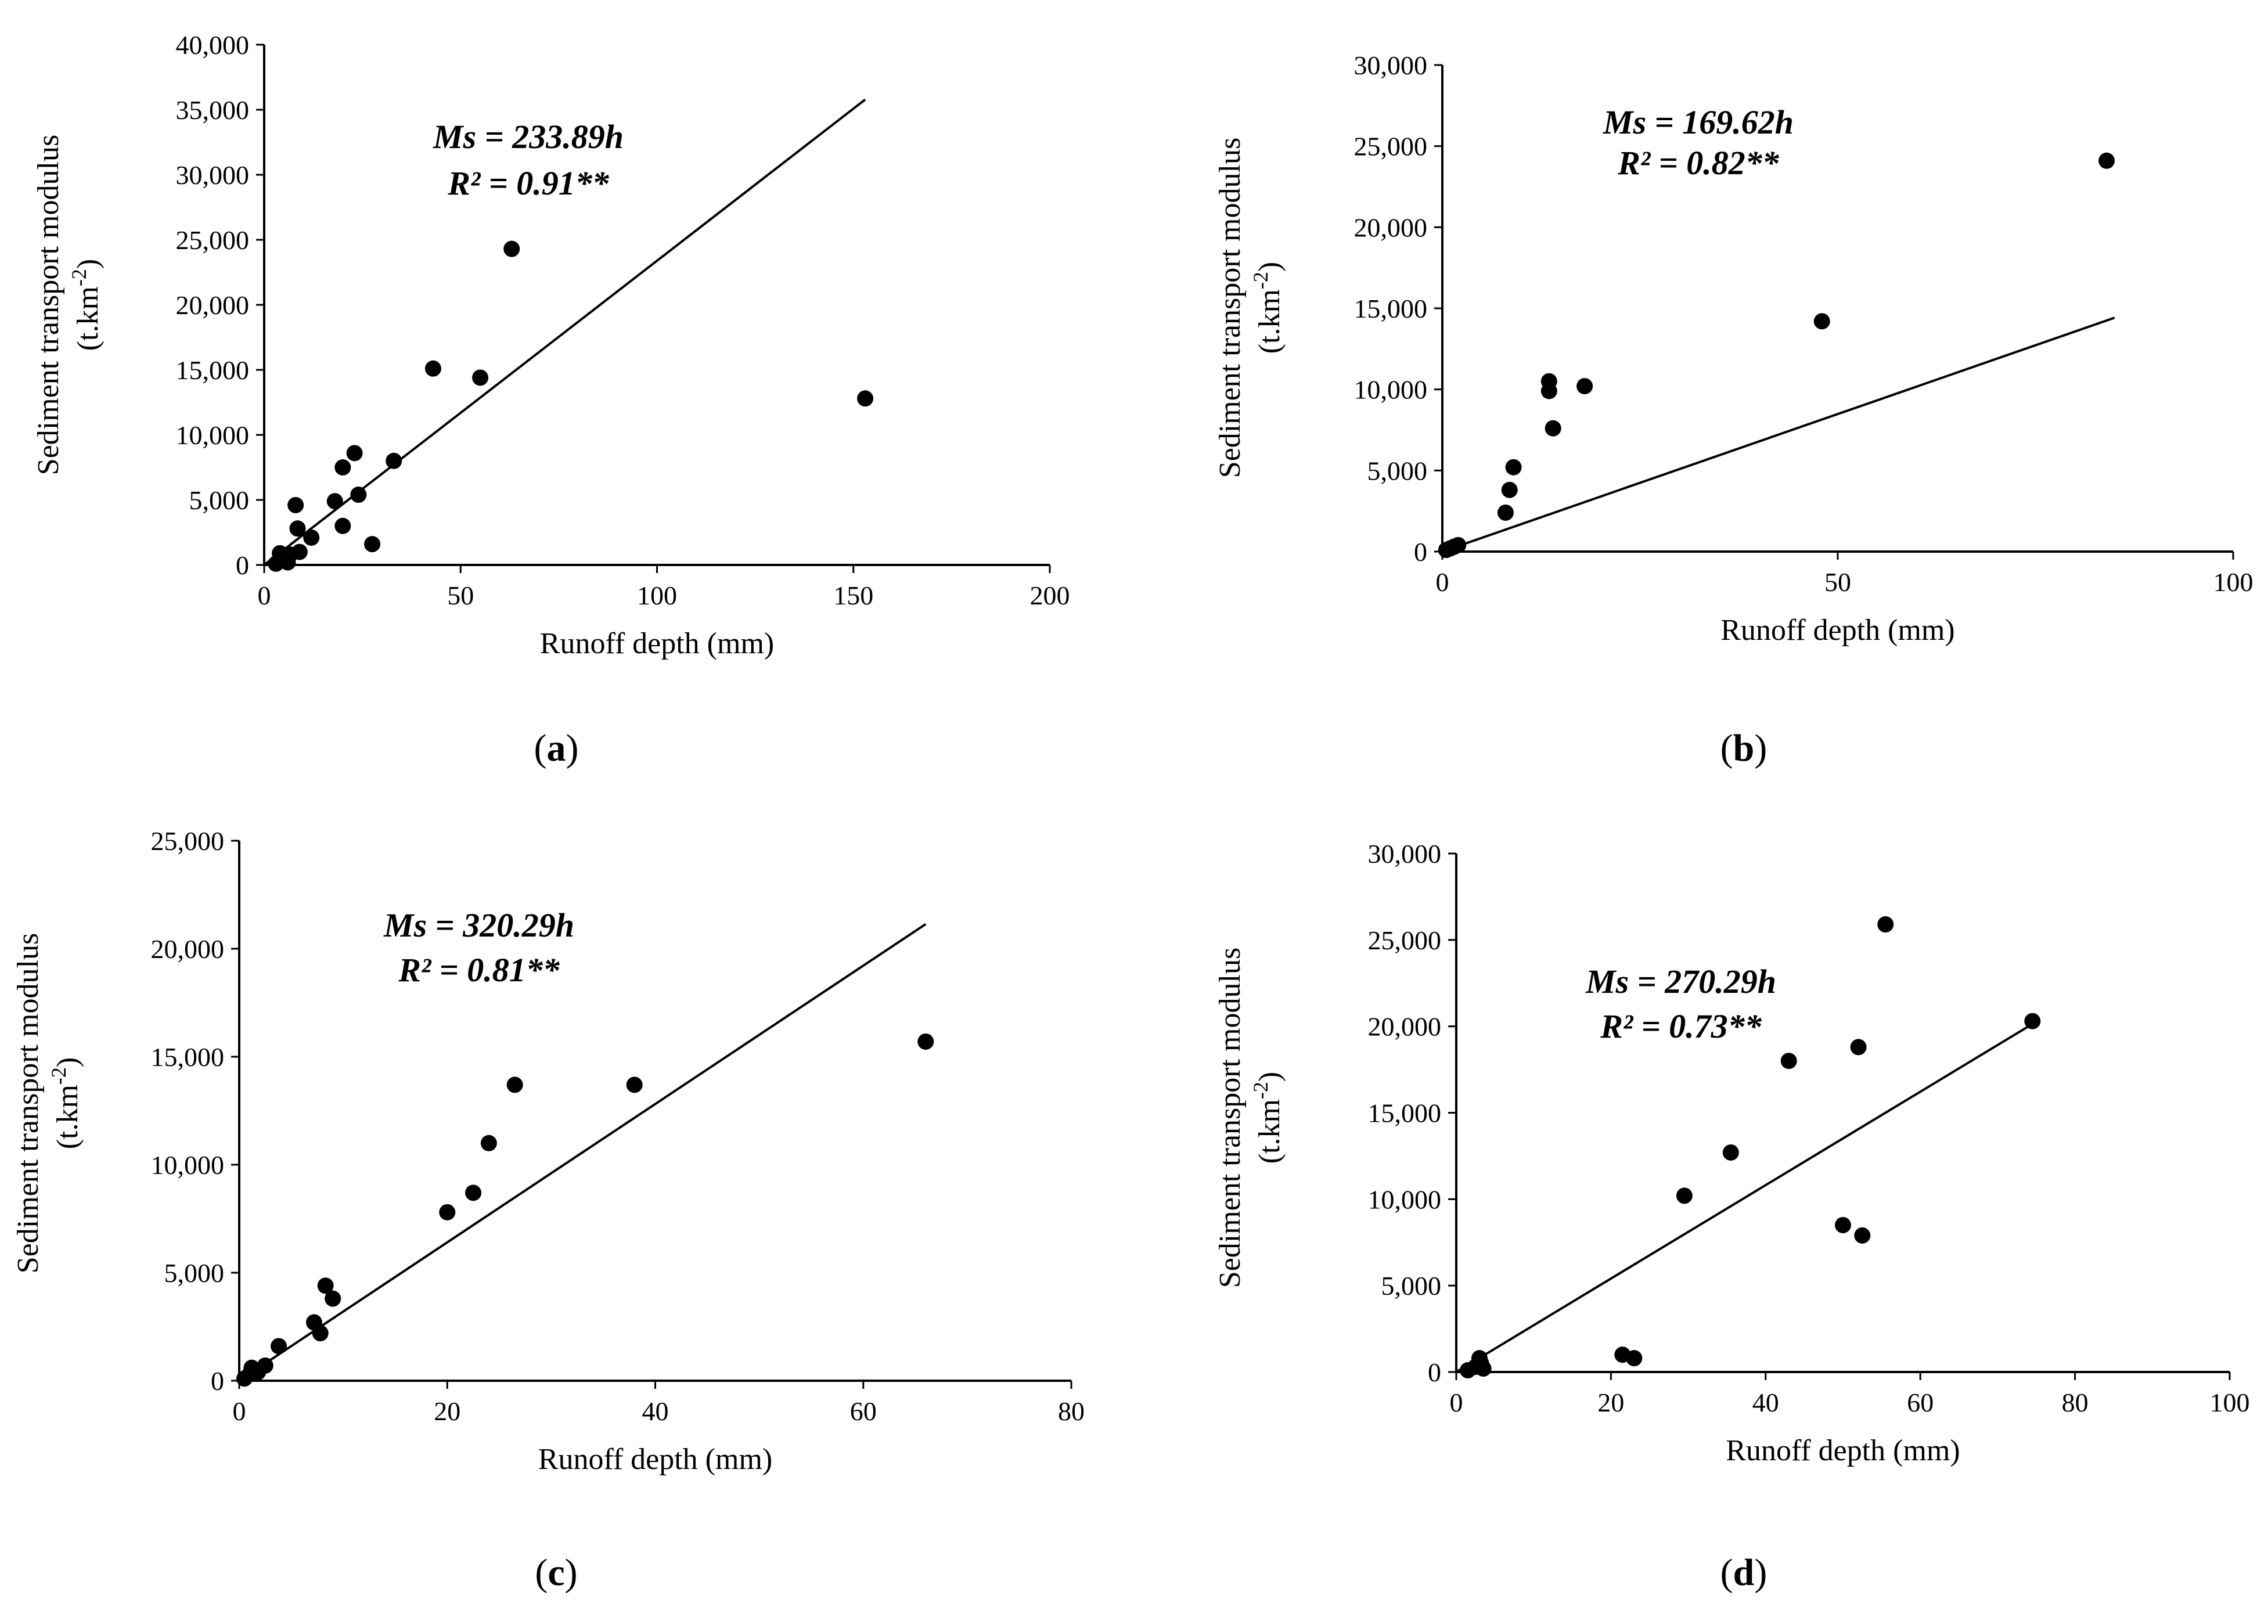  What do you see at coordinates (479, 925) in the screenshot?
I see `regression-equation: Ms = 320.29h` at bounding box center [479, 925].